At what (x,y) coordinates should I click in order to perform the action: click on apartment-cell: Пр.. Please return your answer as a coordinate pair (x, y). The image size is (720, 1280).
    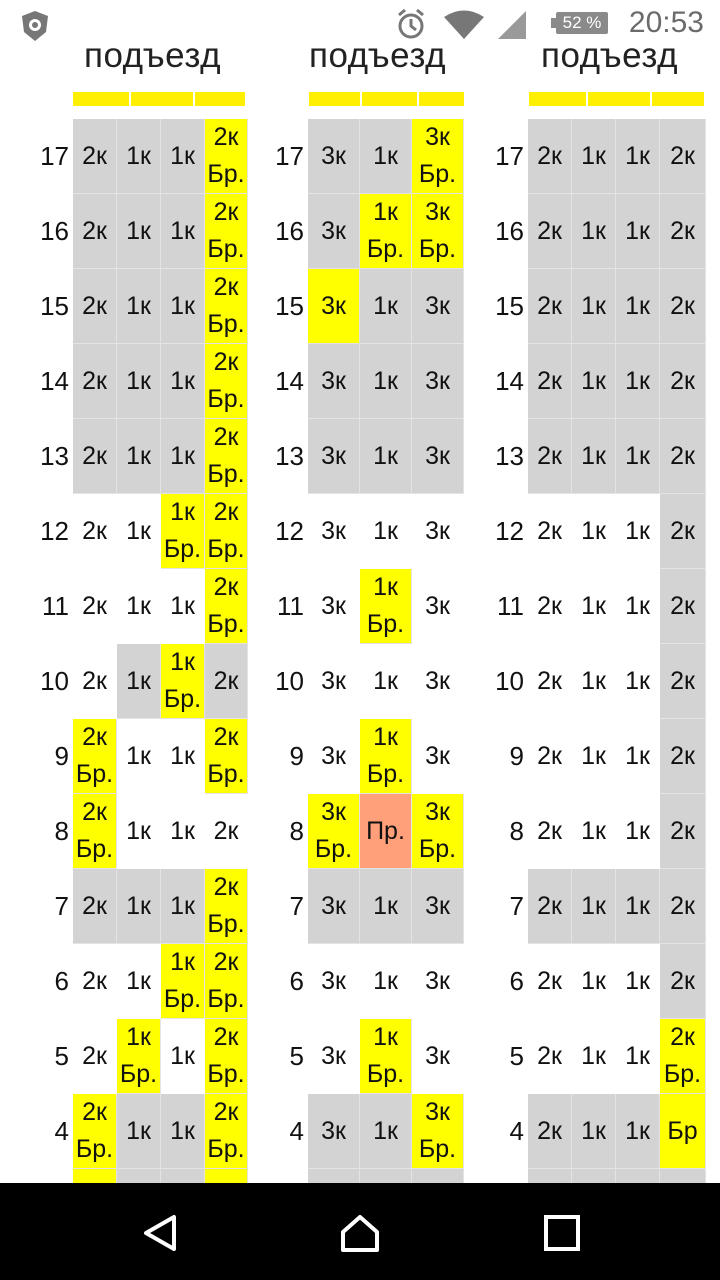
    Looking at the image, I should click on (386, 831).